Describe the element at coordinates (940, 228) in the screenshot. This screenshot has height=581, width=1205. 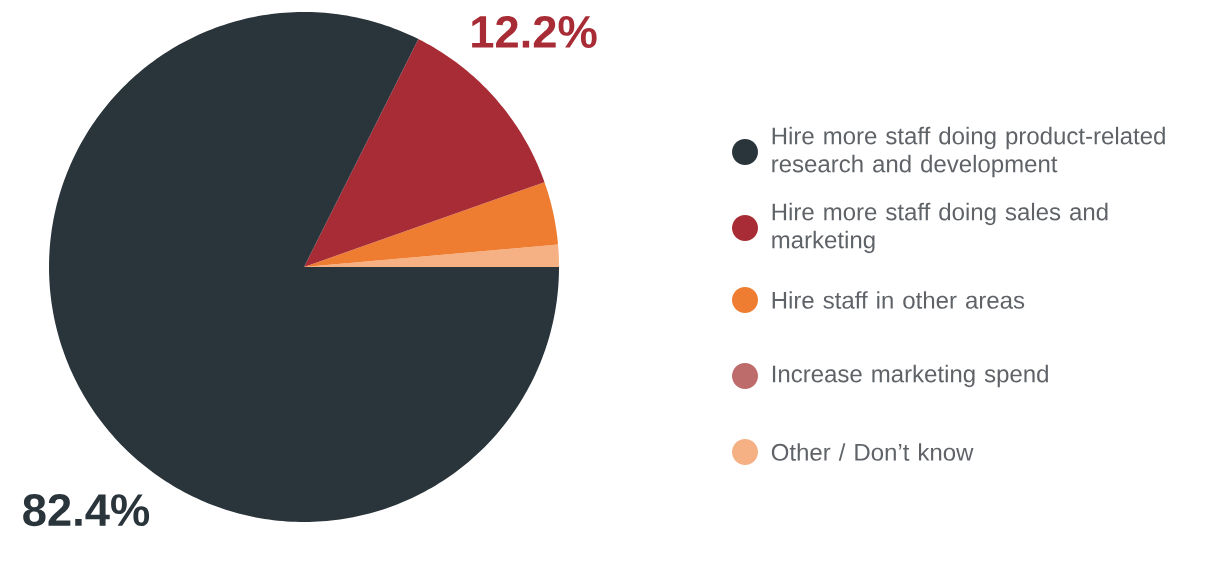
I see `legend-label: Hire more staff doing sales and marketing` at that location.